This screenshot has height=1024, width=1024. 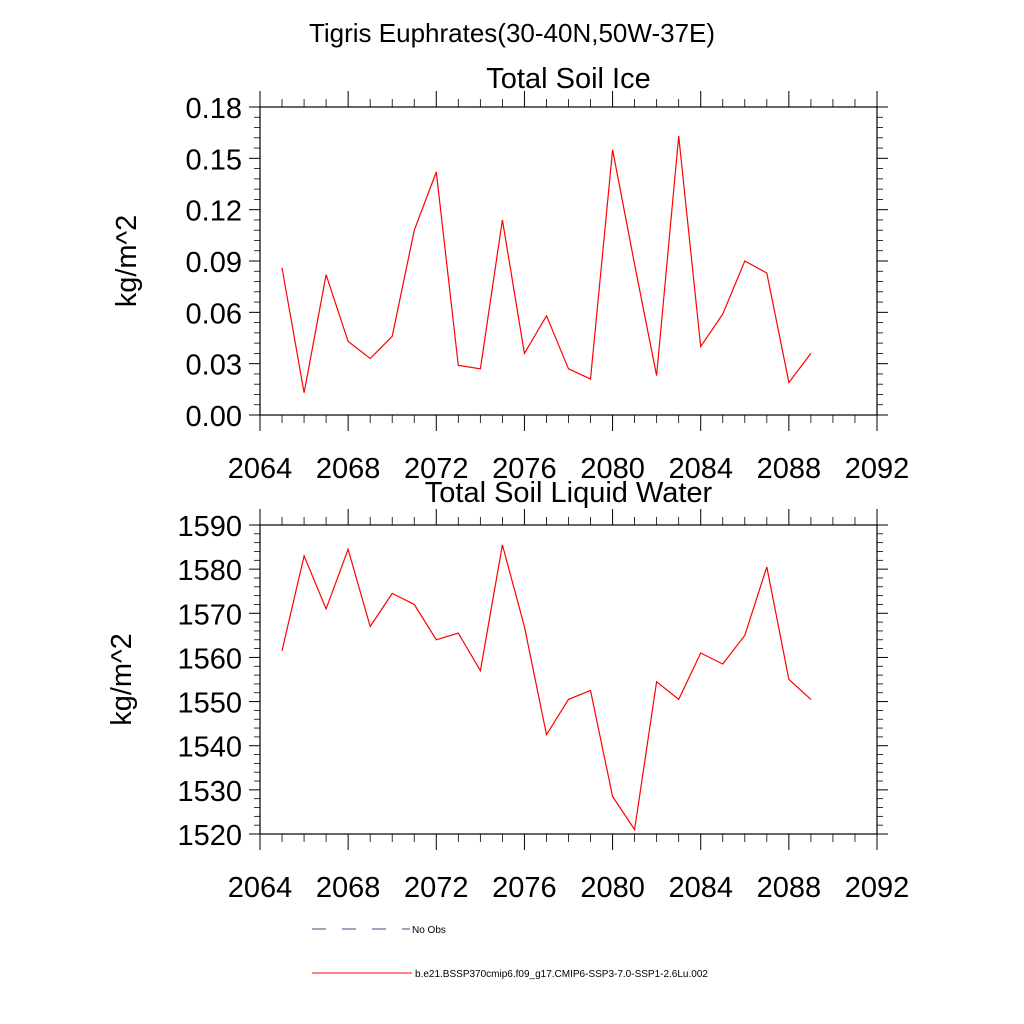 What do you see at coordinates (214, 160) in the screenshot?
I see `y-tick-label: 0.15` at bounding box center [214, 160].